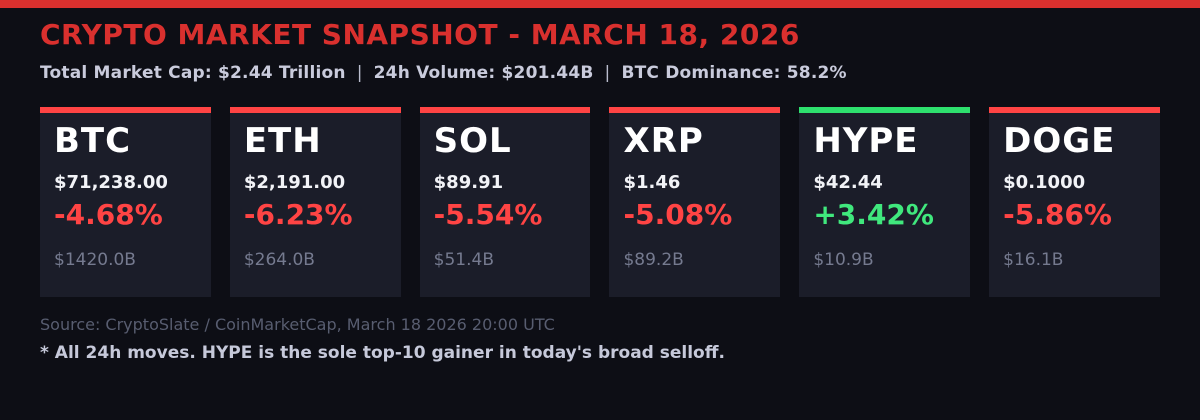 This screenshot has height=420, width=1200. What do you see at coordinates (279, 259) in the screenshot?
I see `coin-market-cap: $264.0B` at bounding box center [279, 259].